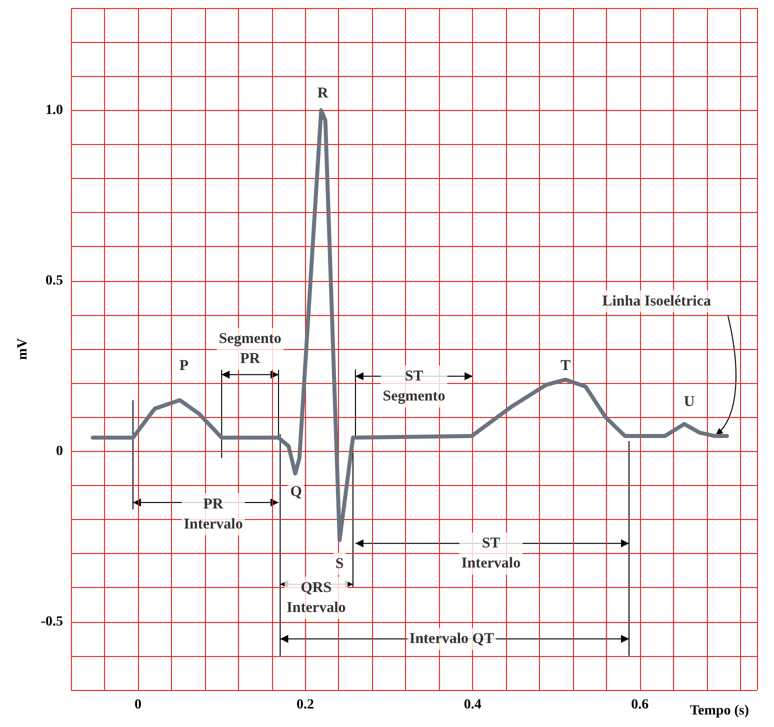 This screenshot has height=727, width=774. Describe the element at coordinates (640, 705) in the screenshot. I see `x-tick-label: 0.6` at that location.